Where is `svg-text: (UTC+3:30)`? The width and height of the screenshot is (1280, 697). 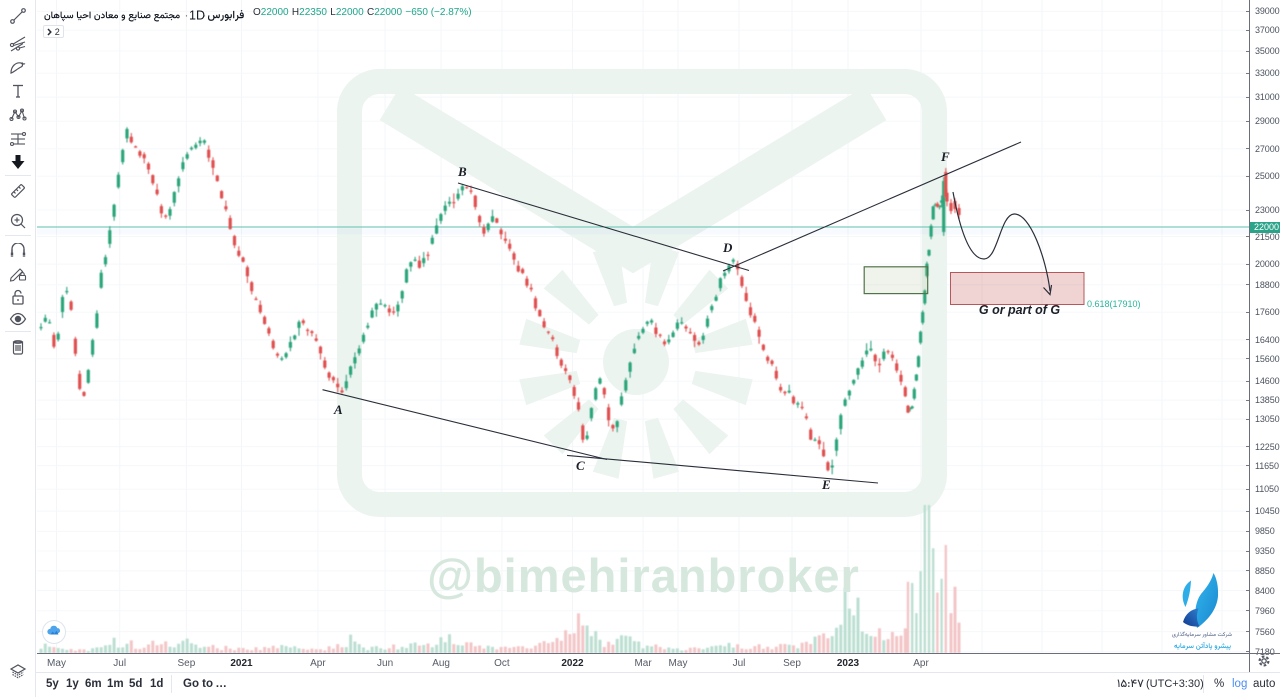 svg-text: (UTC+3:30) is located at coordinates (1175, 684).